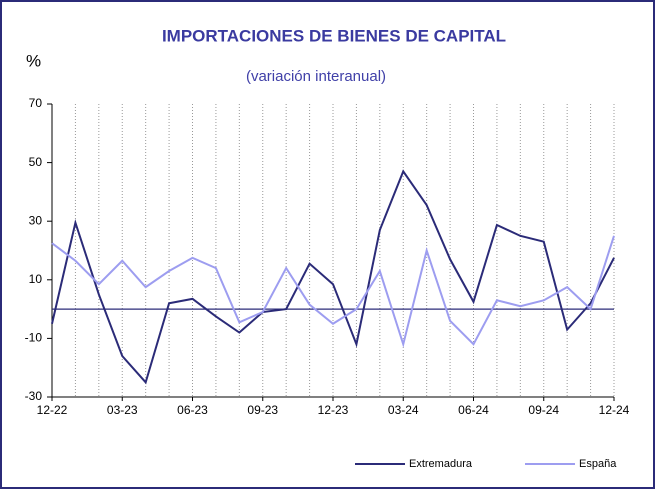  I want to click on y-tick-label: 30, so click(36, 220).